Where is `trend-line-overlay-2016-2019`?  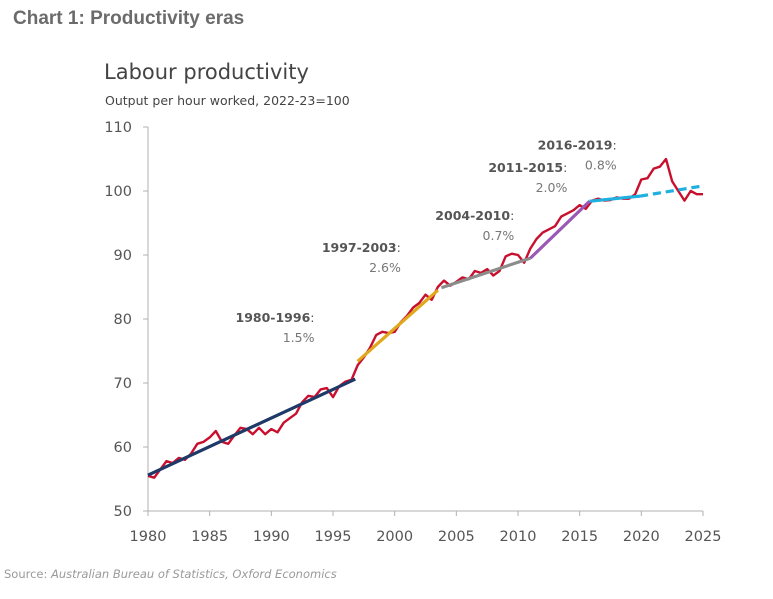
trend-line-overlay-2016-2019 is located at coordinates (615, 198).